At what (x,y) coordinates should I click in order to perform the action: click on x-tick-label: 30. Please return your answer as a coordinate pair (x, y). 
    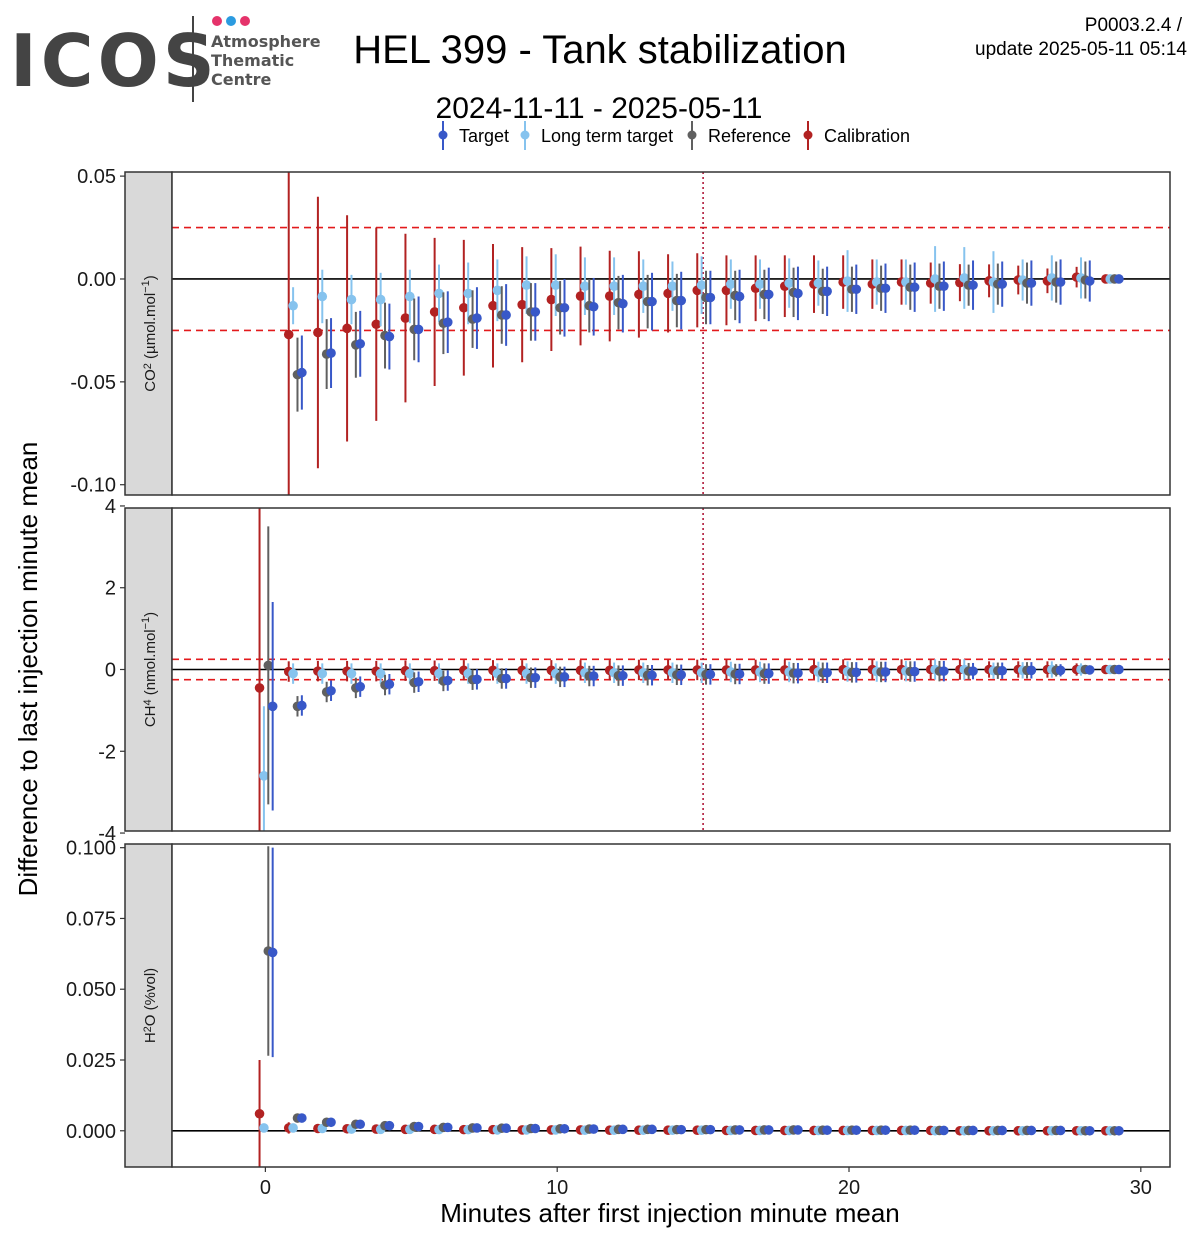
    Looking at the image, I should click on (1141, 1188).